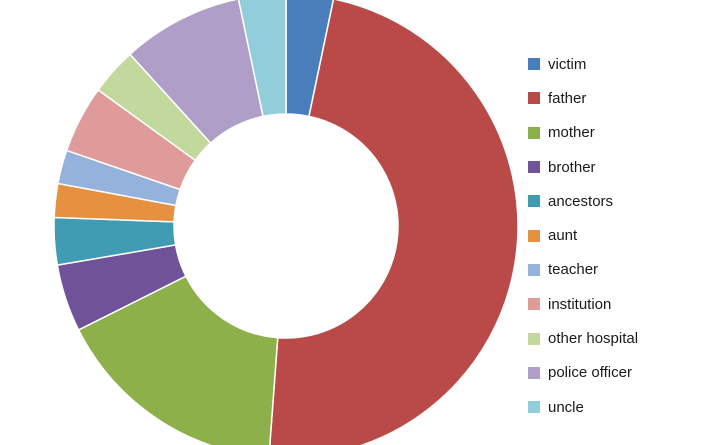  I want to click on slice-police-officer, so click(196, 72).